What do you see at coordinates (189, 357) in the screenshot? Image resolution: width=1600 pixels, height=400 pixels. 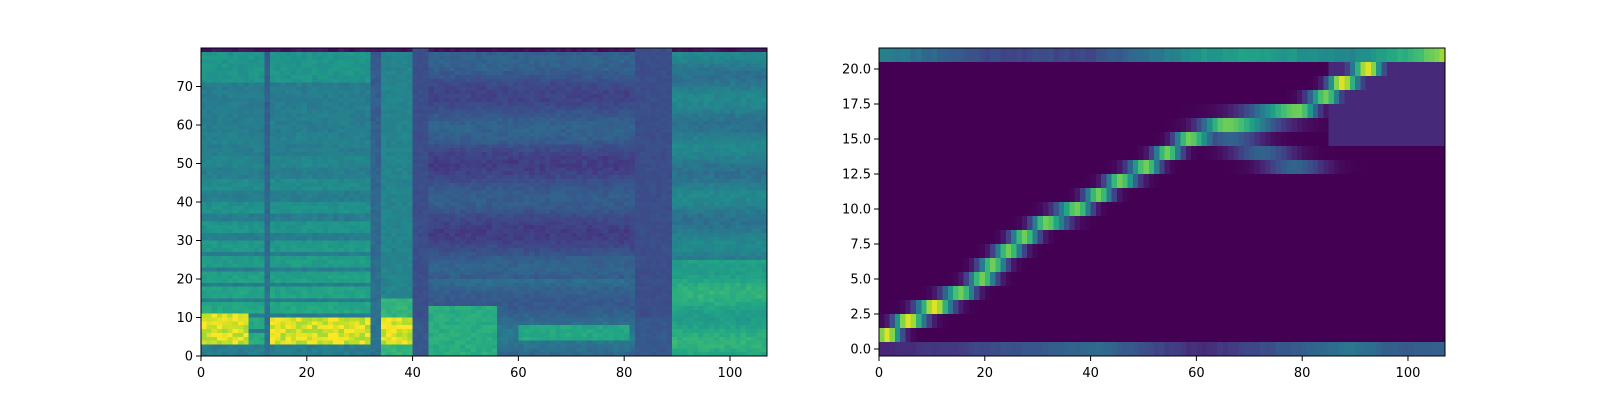 I see `spectrogram-ytick-label-0: 0` at bounding box center [189, 357].